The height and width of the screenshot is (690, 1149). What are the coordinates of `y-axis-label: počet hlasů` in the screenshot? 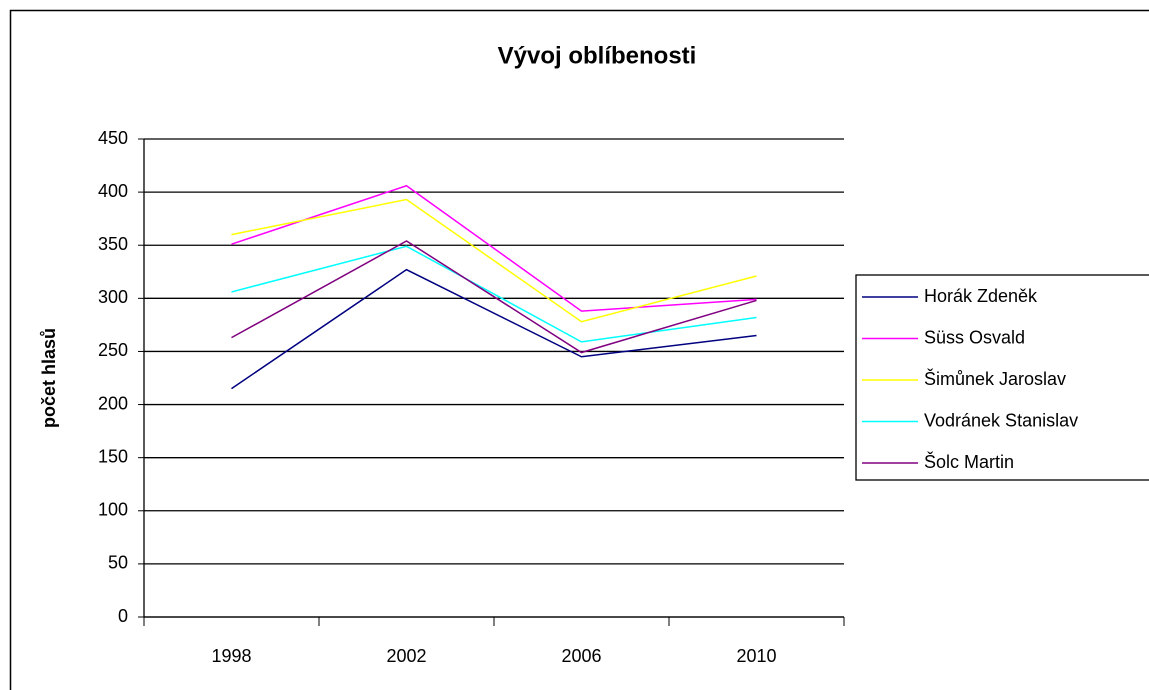 It's located at (49, 378).